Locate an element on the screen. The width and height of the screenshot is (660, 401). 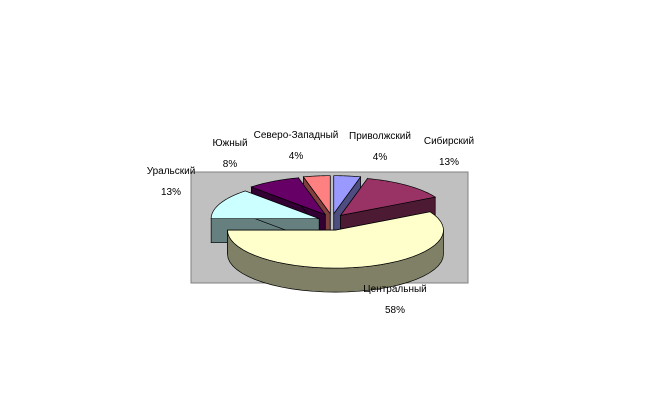
label-yuzhny: Южный 8% is located at coordinates (230, 154).